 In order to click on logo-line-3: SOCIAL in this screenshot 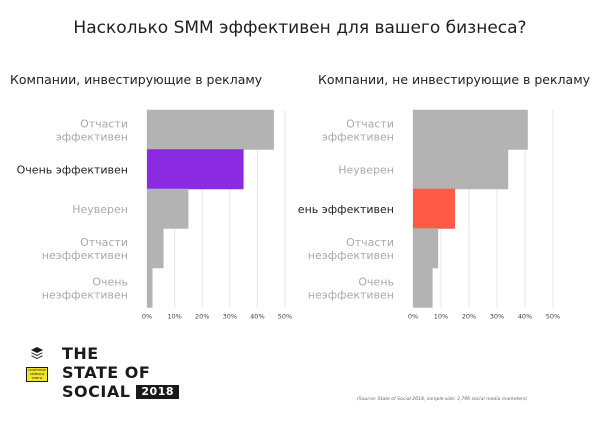, I will do `click(96, 391)`.